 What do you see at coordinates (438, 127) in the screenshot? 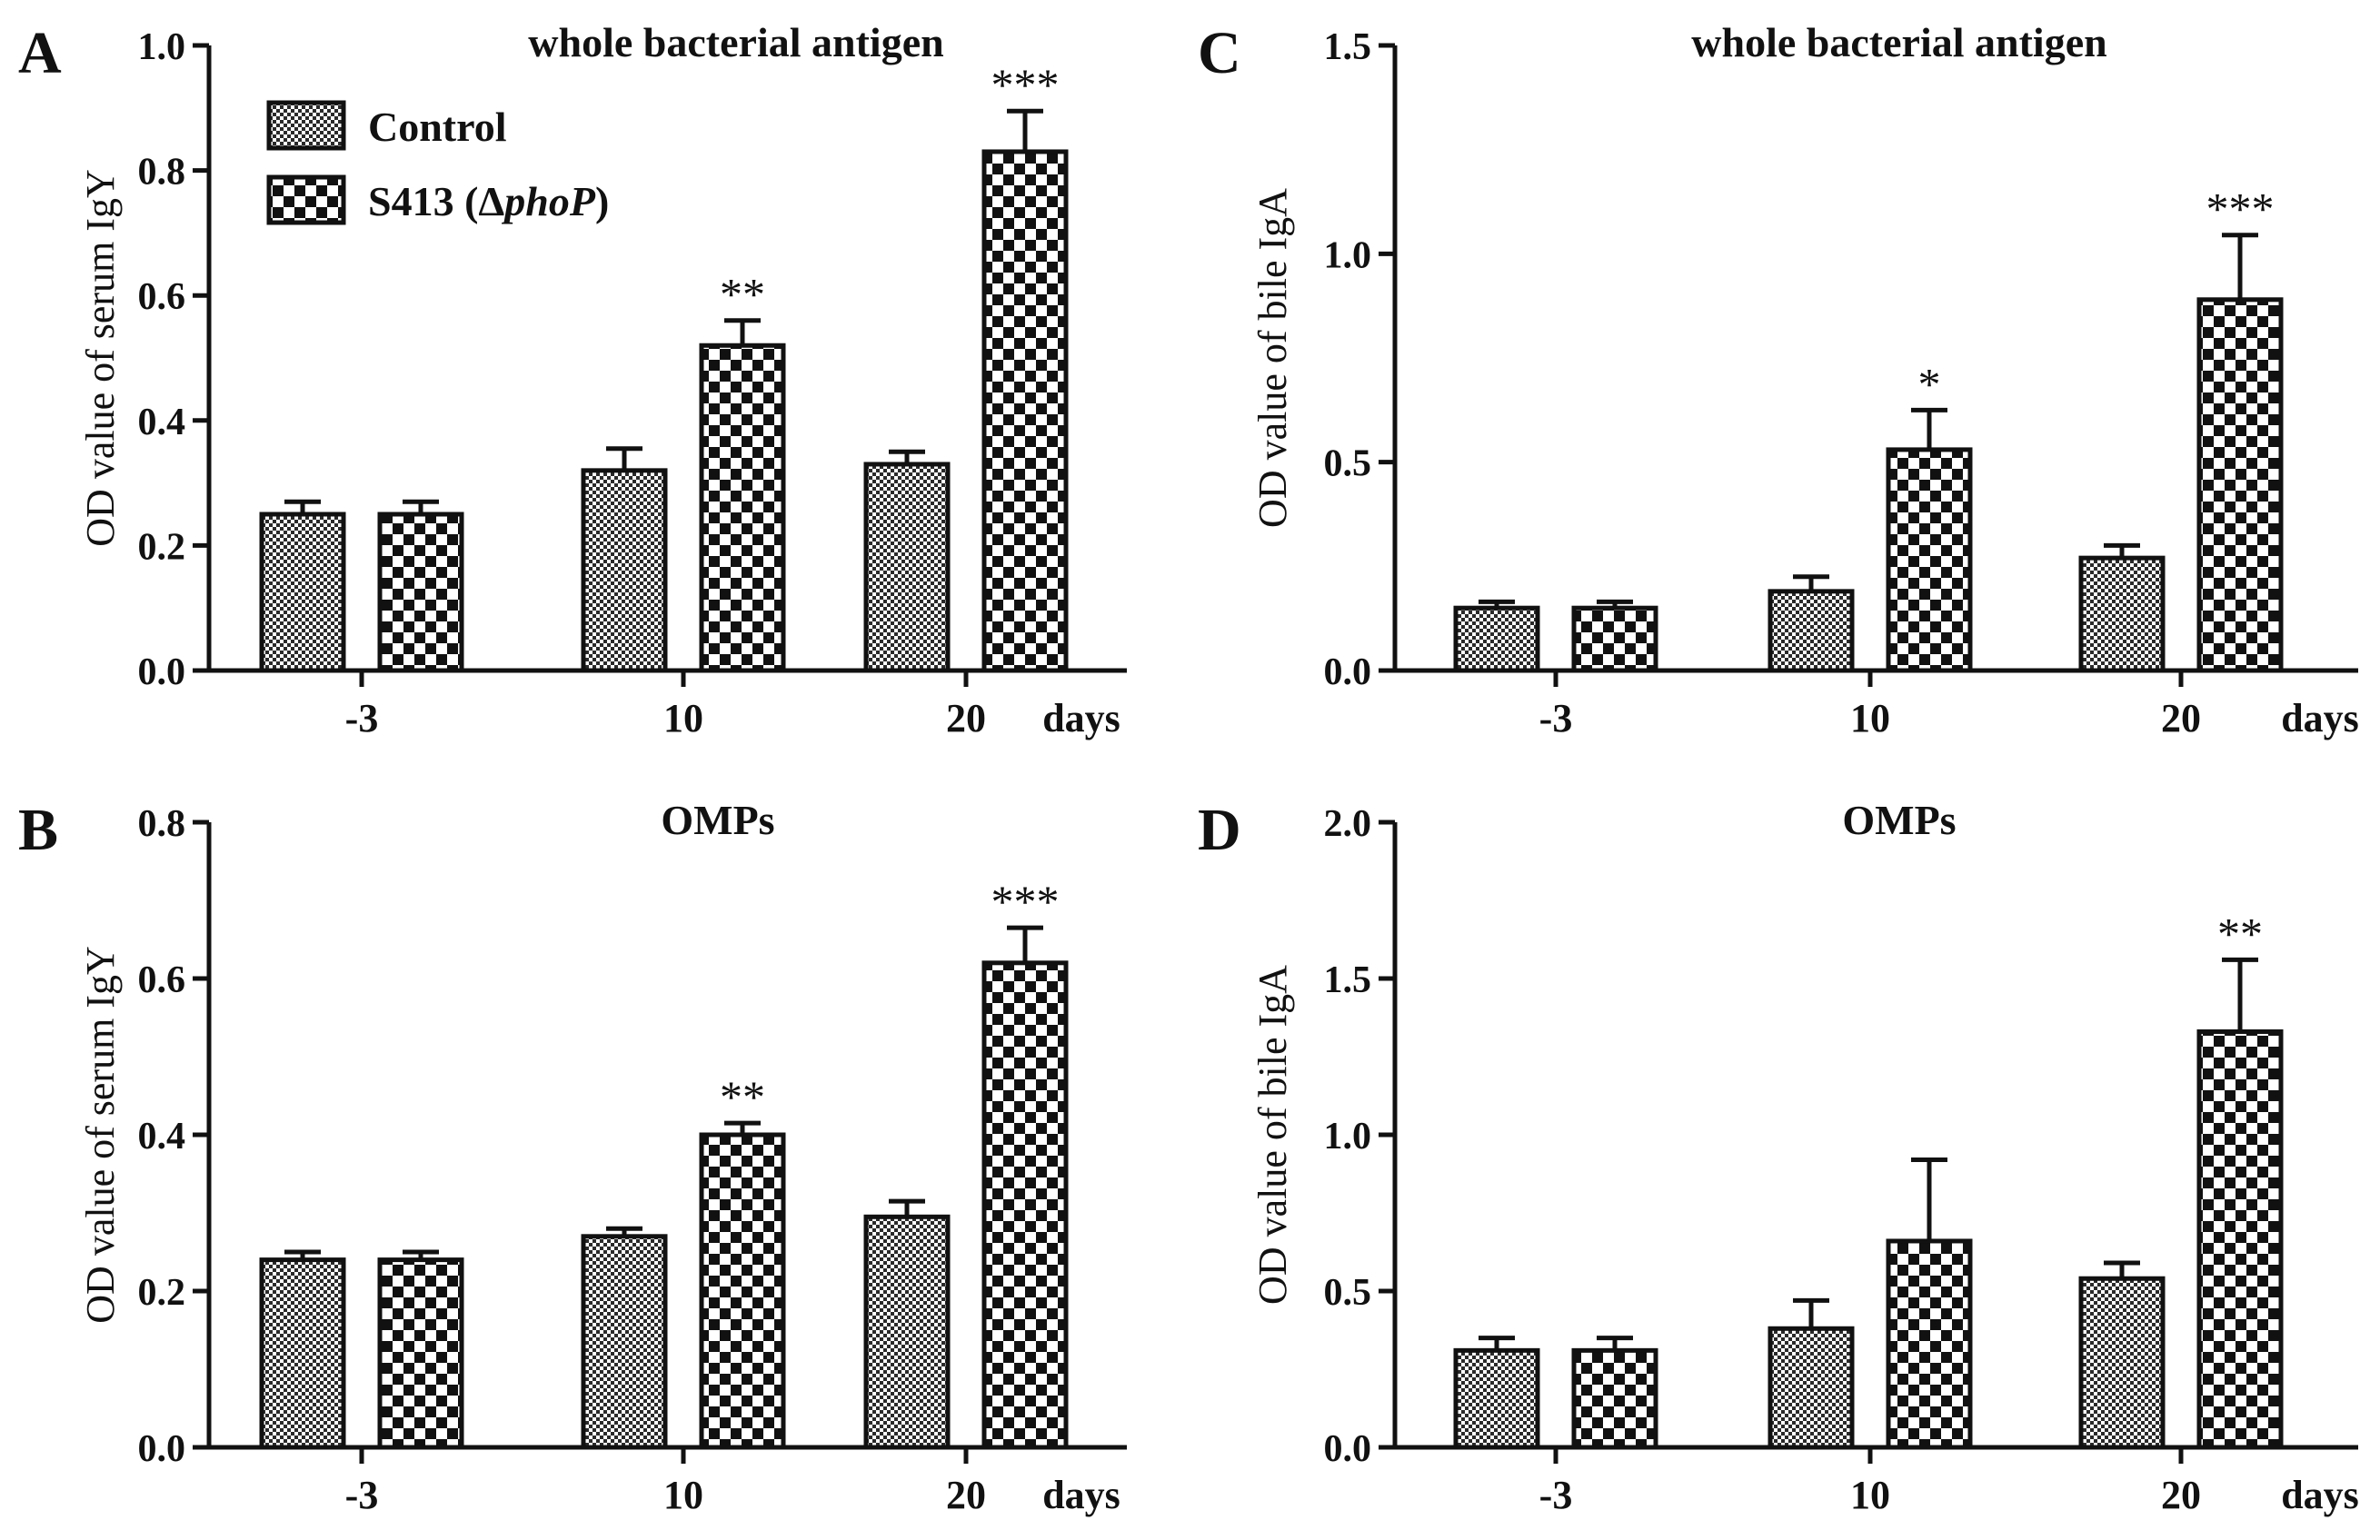
I see `legend-label-control: Control` at bounding box center [438, 127].